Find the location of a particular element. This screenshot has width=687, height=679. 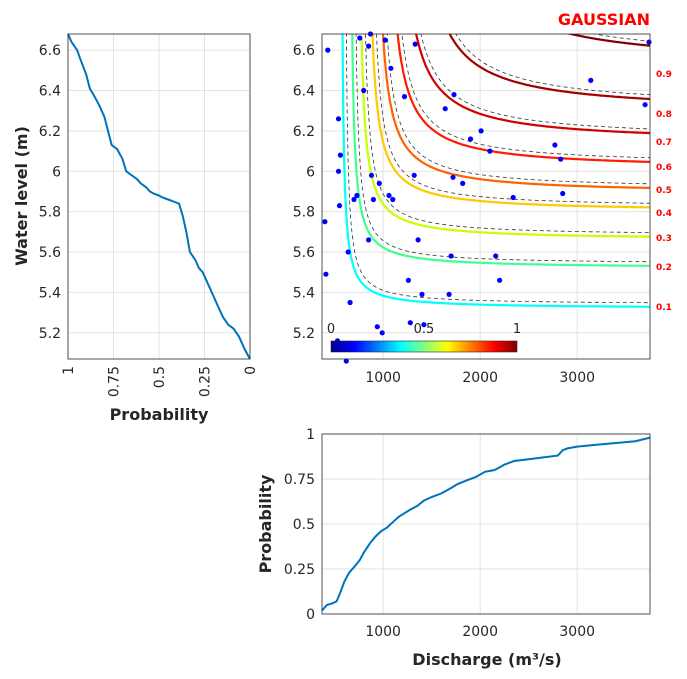

contour-dashed-0.5 is located at coordinates (518, 109).